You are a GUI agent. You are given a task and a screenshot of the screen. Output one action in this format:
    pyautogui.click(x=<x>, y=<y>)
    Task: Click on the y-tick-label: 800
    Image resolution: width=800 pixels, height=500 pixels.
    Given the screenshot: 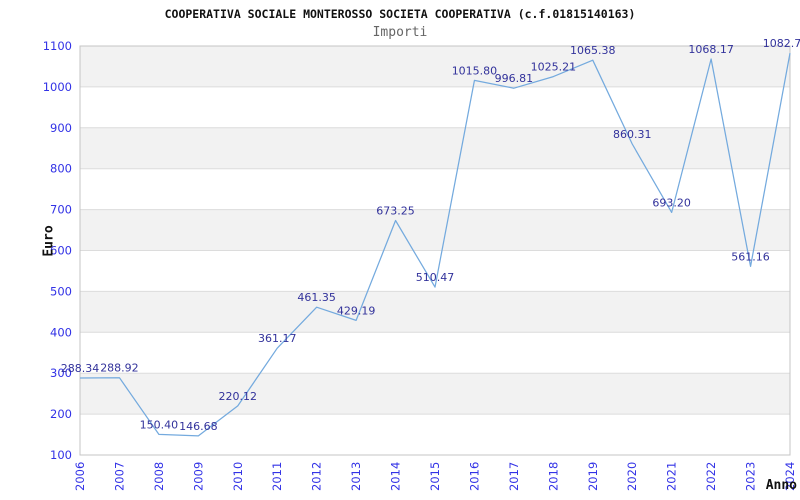 What is the action you would take?
    pyautogui.click(x=61, y=169)
    